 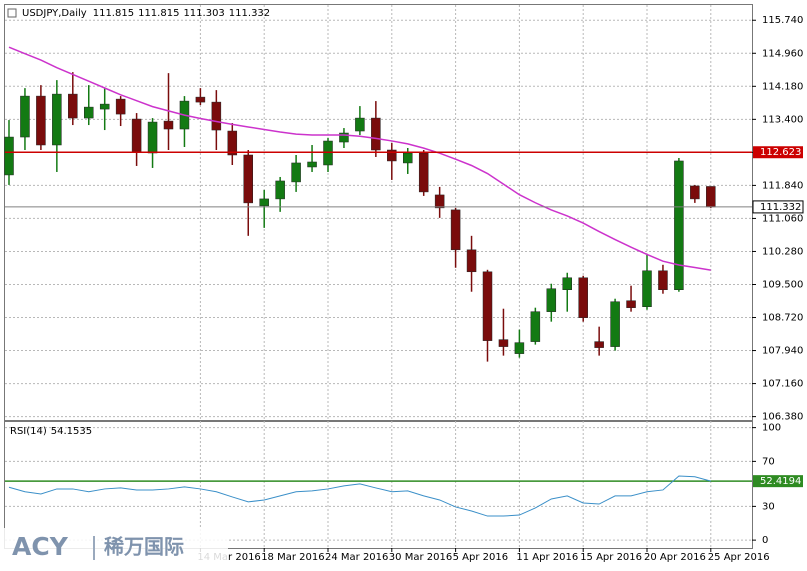 I want to click on y-tick-label: 114.180, so click(x=782, y=86).